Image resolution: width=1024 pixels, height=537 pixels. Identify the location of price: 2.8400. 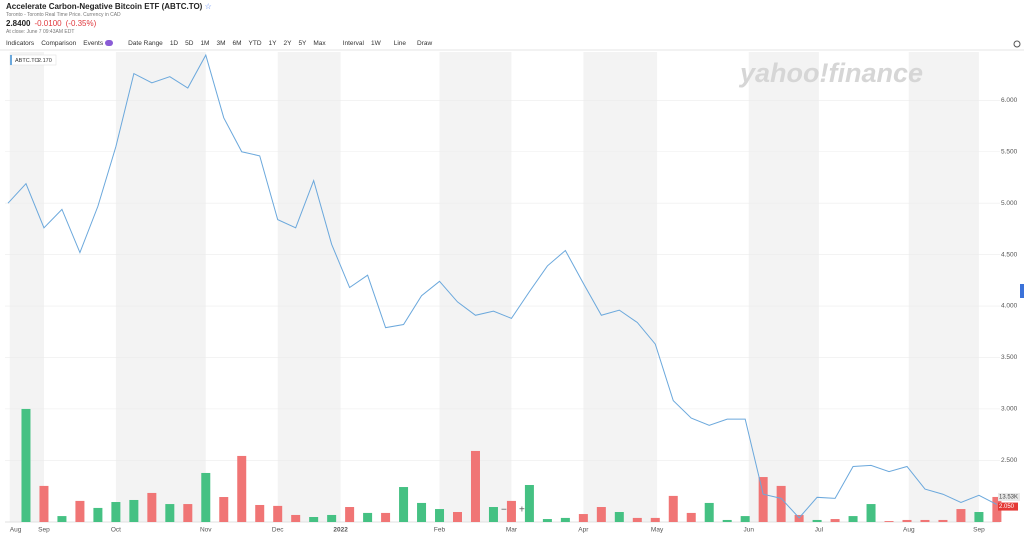
(18, 23).